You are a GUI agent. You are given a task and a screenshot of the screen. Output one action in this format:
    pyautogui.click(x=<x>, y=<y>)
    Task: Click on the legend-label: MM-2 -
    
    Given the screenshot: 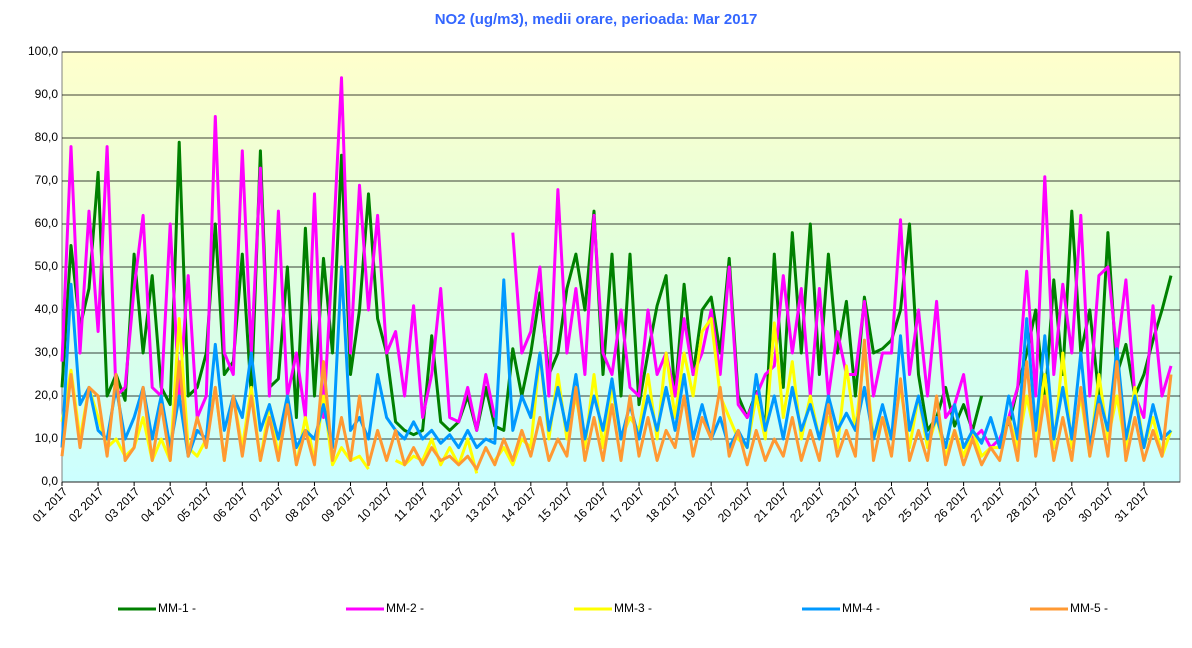 What is the action you would take?
    pyautogui.click(x=405, y=608)
    